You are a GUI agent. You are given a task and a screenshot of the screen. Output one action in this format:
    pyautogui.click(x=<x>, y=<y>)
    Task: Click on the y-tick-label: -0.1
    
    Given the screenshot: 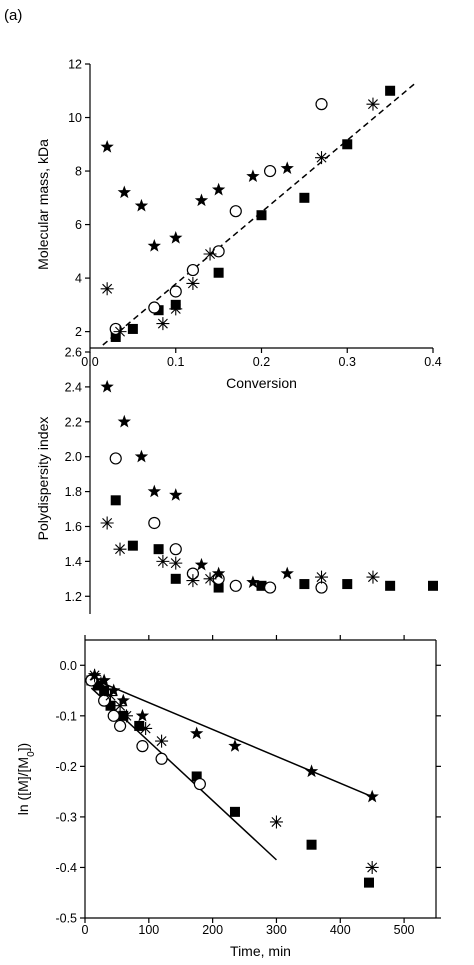 What is the action you would take?
    pyautogui.click(x=66, y=716)
    